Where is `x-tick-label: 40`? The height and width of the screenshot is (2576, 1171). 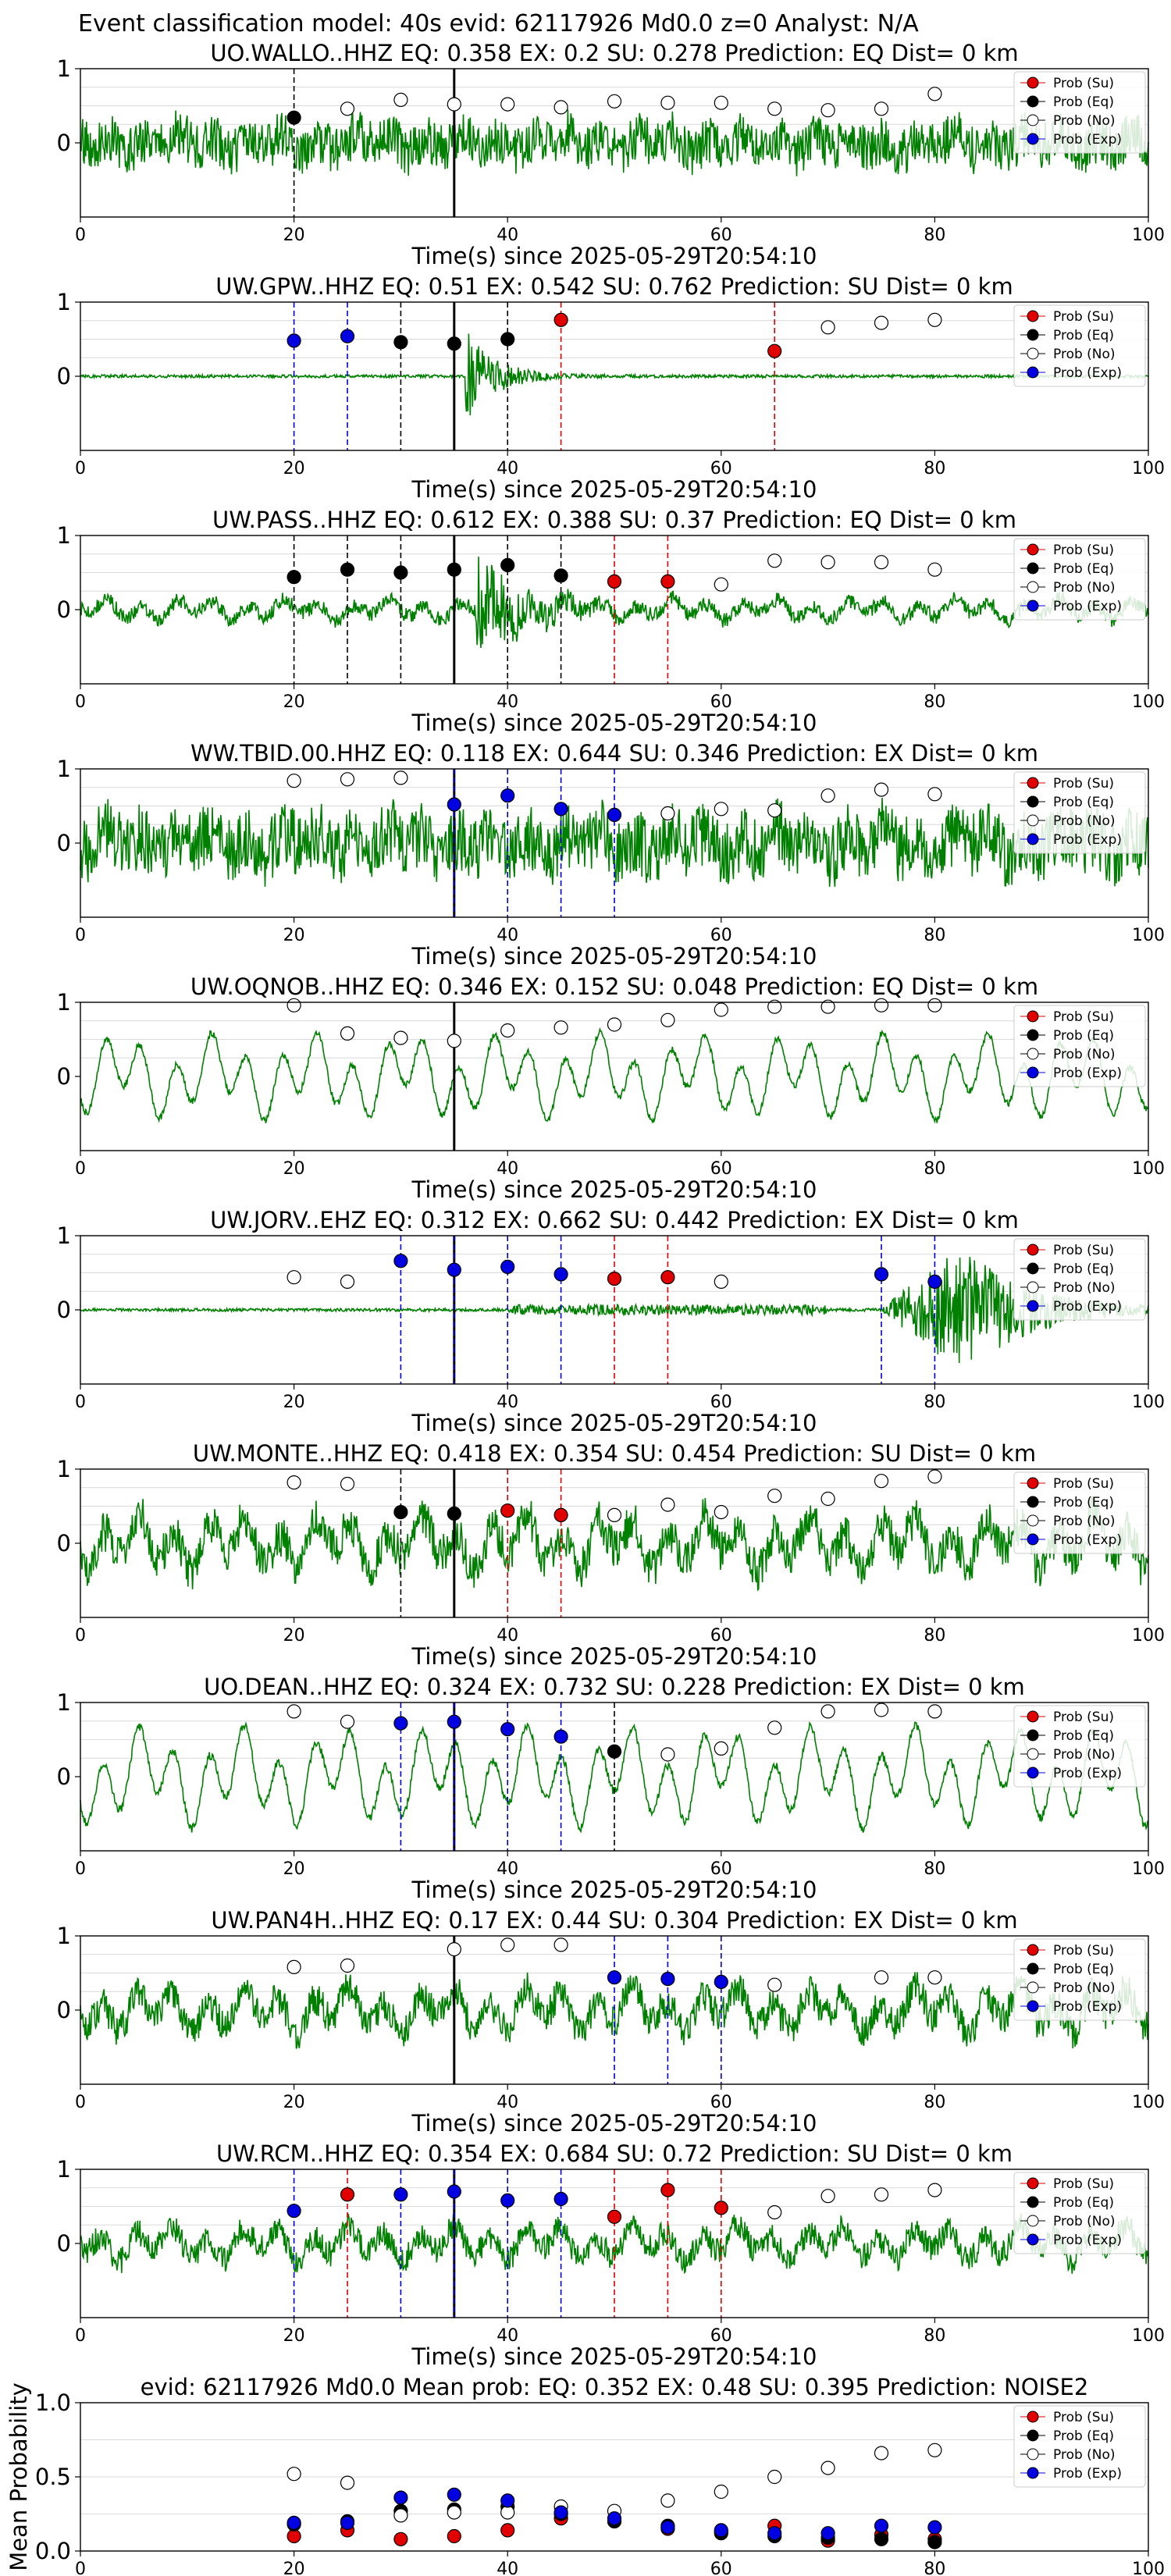
x-tick-label: 40 is located at coordinates (508, 1402).